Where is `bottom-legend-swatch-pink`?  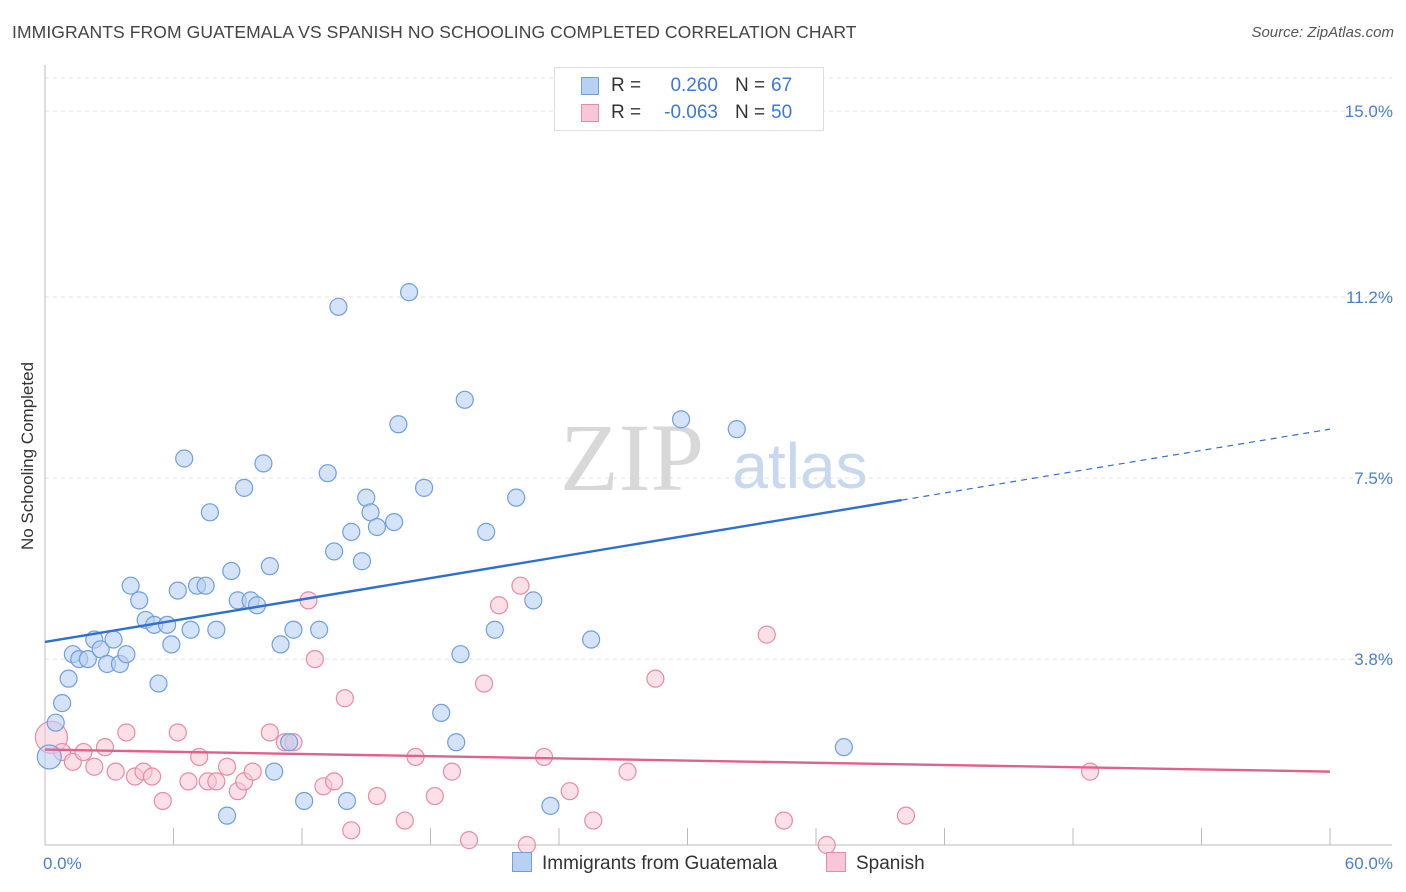 bottom-legend-swatch-pink is located at coordinates (836, 862).